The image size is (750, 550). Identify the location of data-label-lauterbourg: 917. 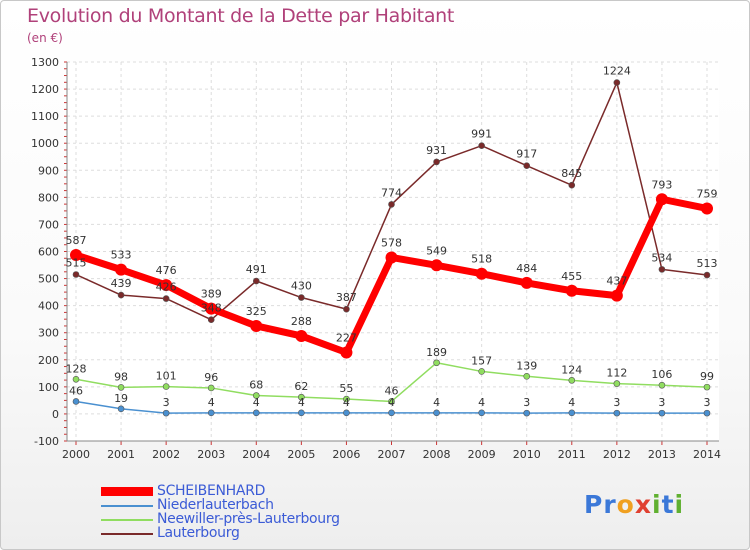
(526, 154).